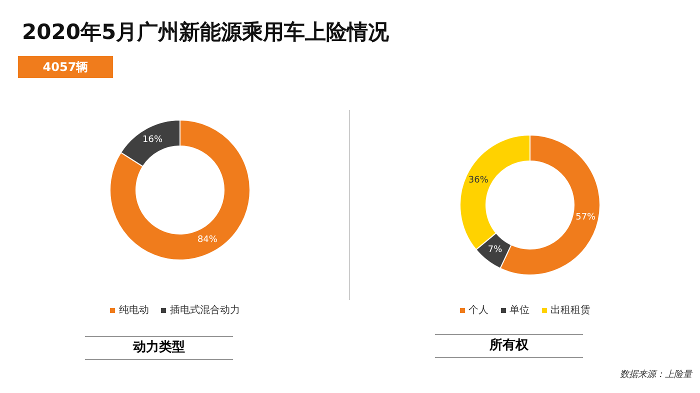 This screenshot has width=700, height=393. I want to click on source-note: 数据来源：上险量, so click(656, 374).